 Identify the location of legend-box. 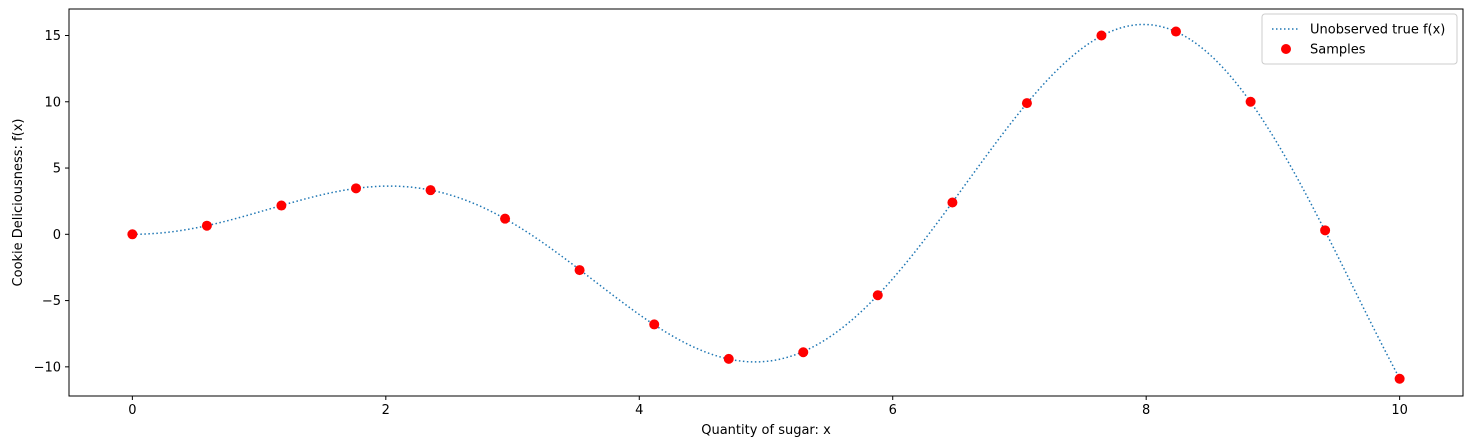
(1359, 39).